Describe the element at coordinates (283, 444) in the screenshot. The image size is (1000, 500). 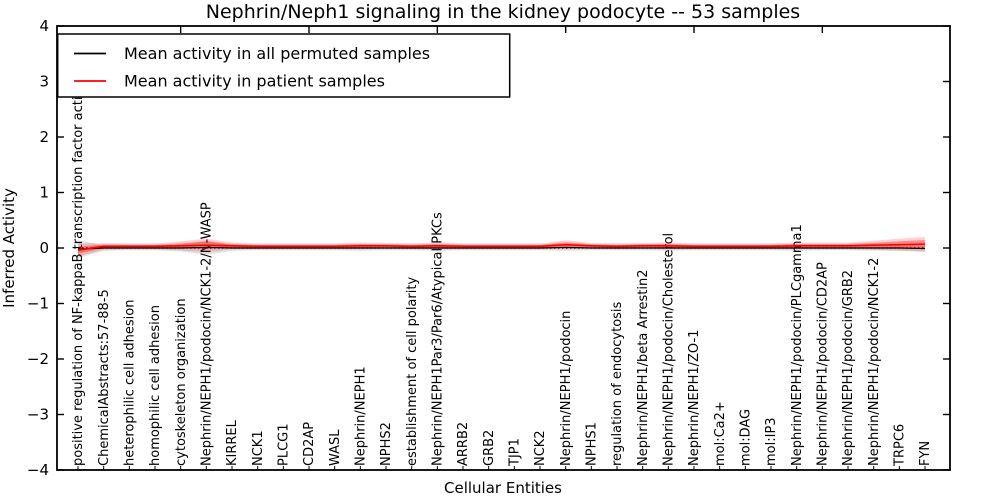
I see `x-tick-label: PLCG1` at that location.